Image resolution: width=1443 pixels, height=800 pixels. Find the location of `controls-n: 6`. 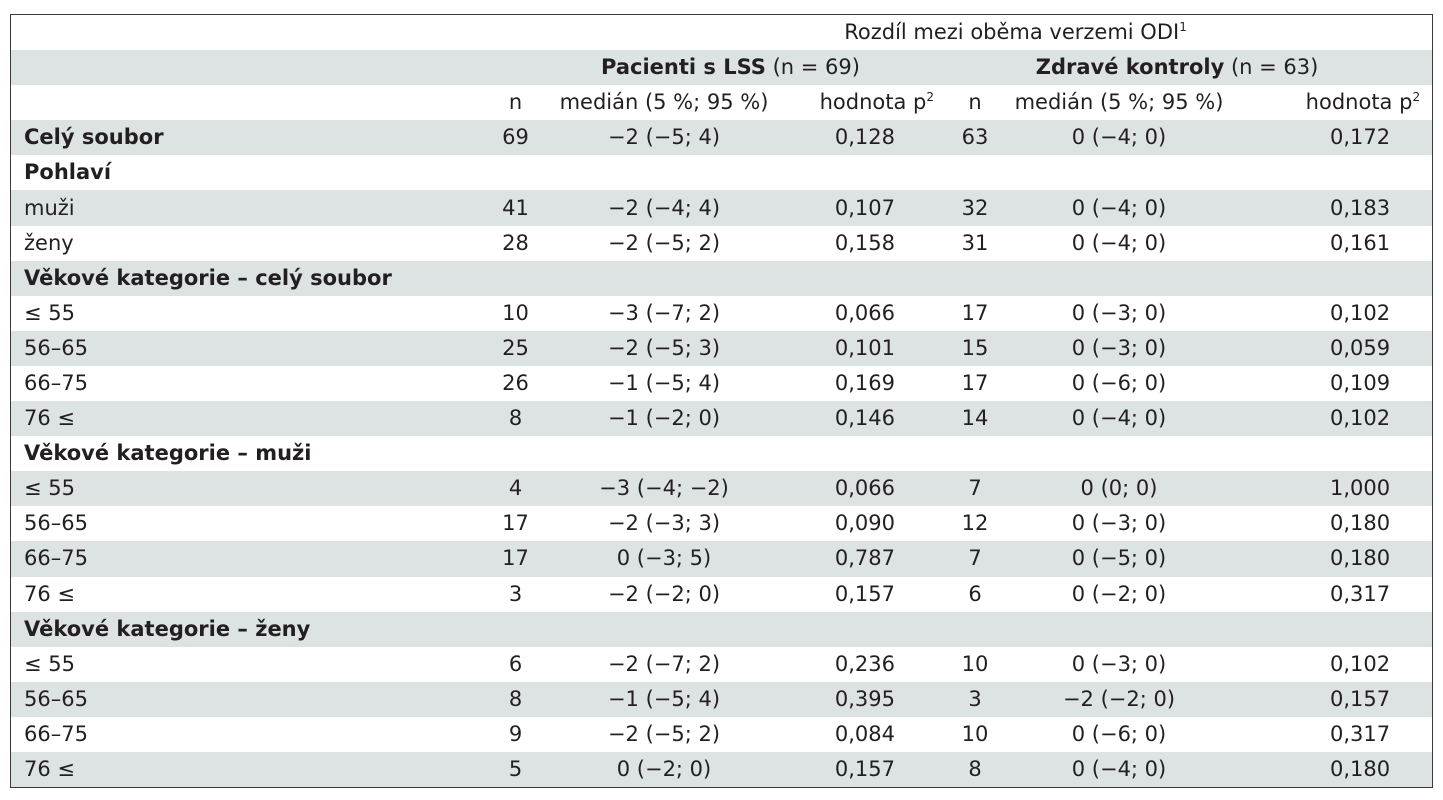

controls-n: 6 is located at coordinates (975, 593).